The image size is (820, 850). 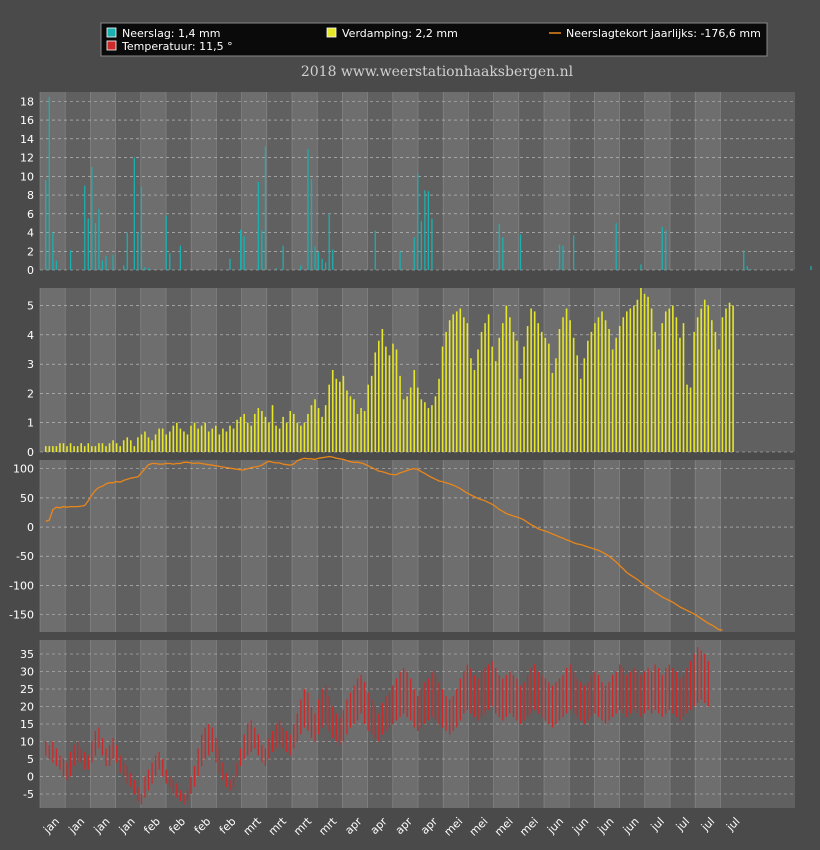 I want to click on y-tick-label: 50, so click(x=27, y=498).